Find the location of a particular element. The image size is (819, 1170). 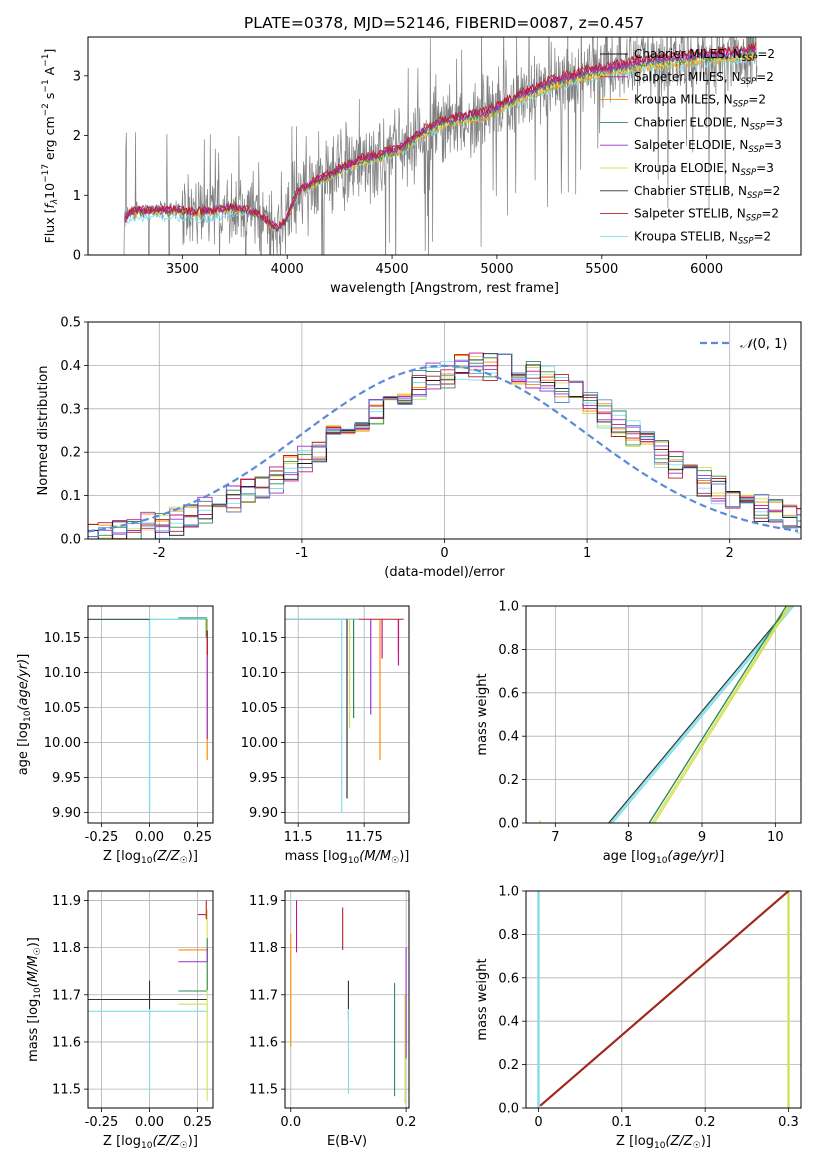

x-axis-label: (data-model)/error is located at coordinates (444, 572).